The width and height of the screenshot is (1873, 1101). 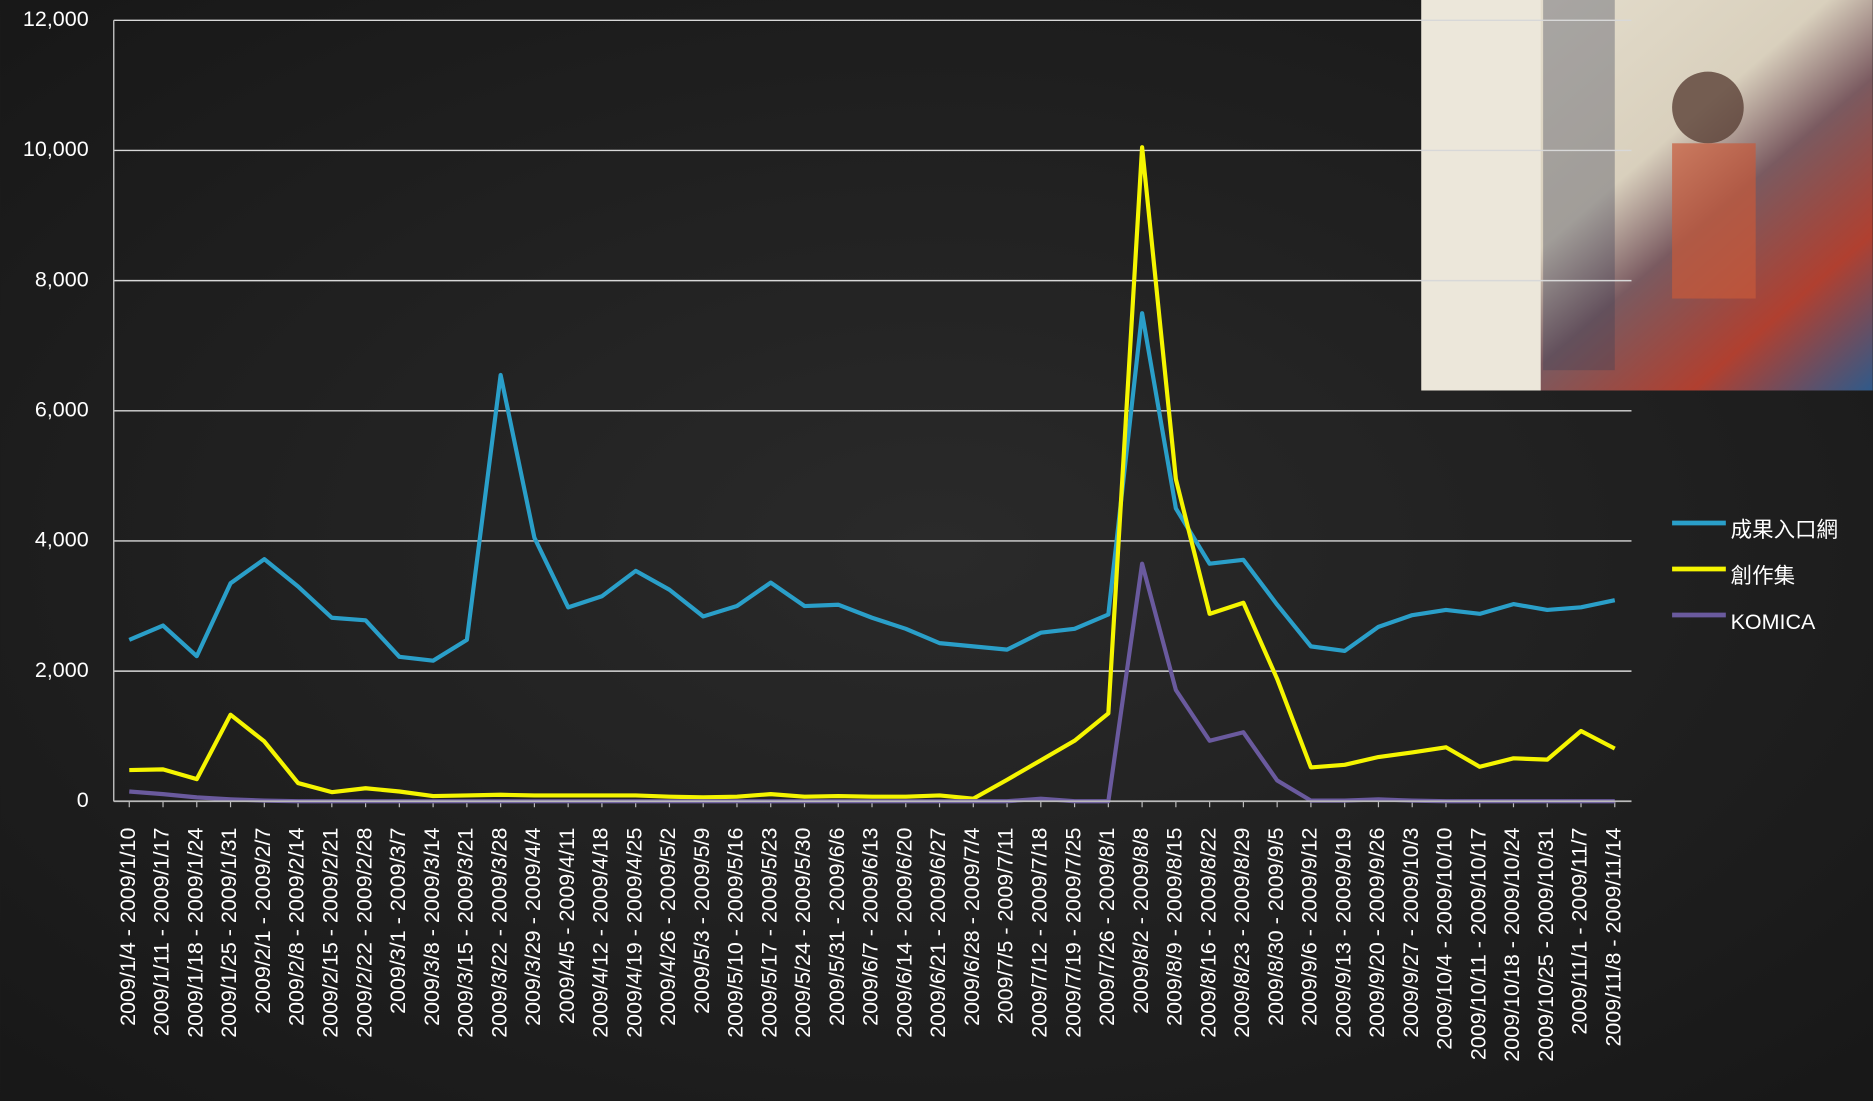 I want to click on x-tick-label: 2009/9/6 - 2009/9/12, so click(x=1310, y=927).